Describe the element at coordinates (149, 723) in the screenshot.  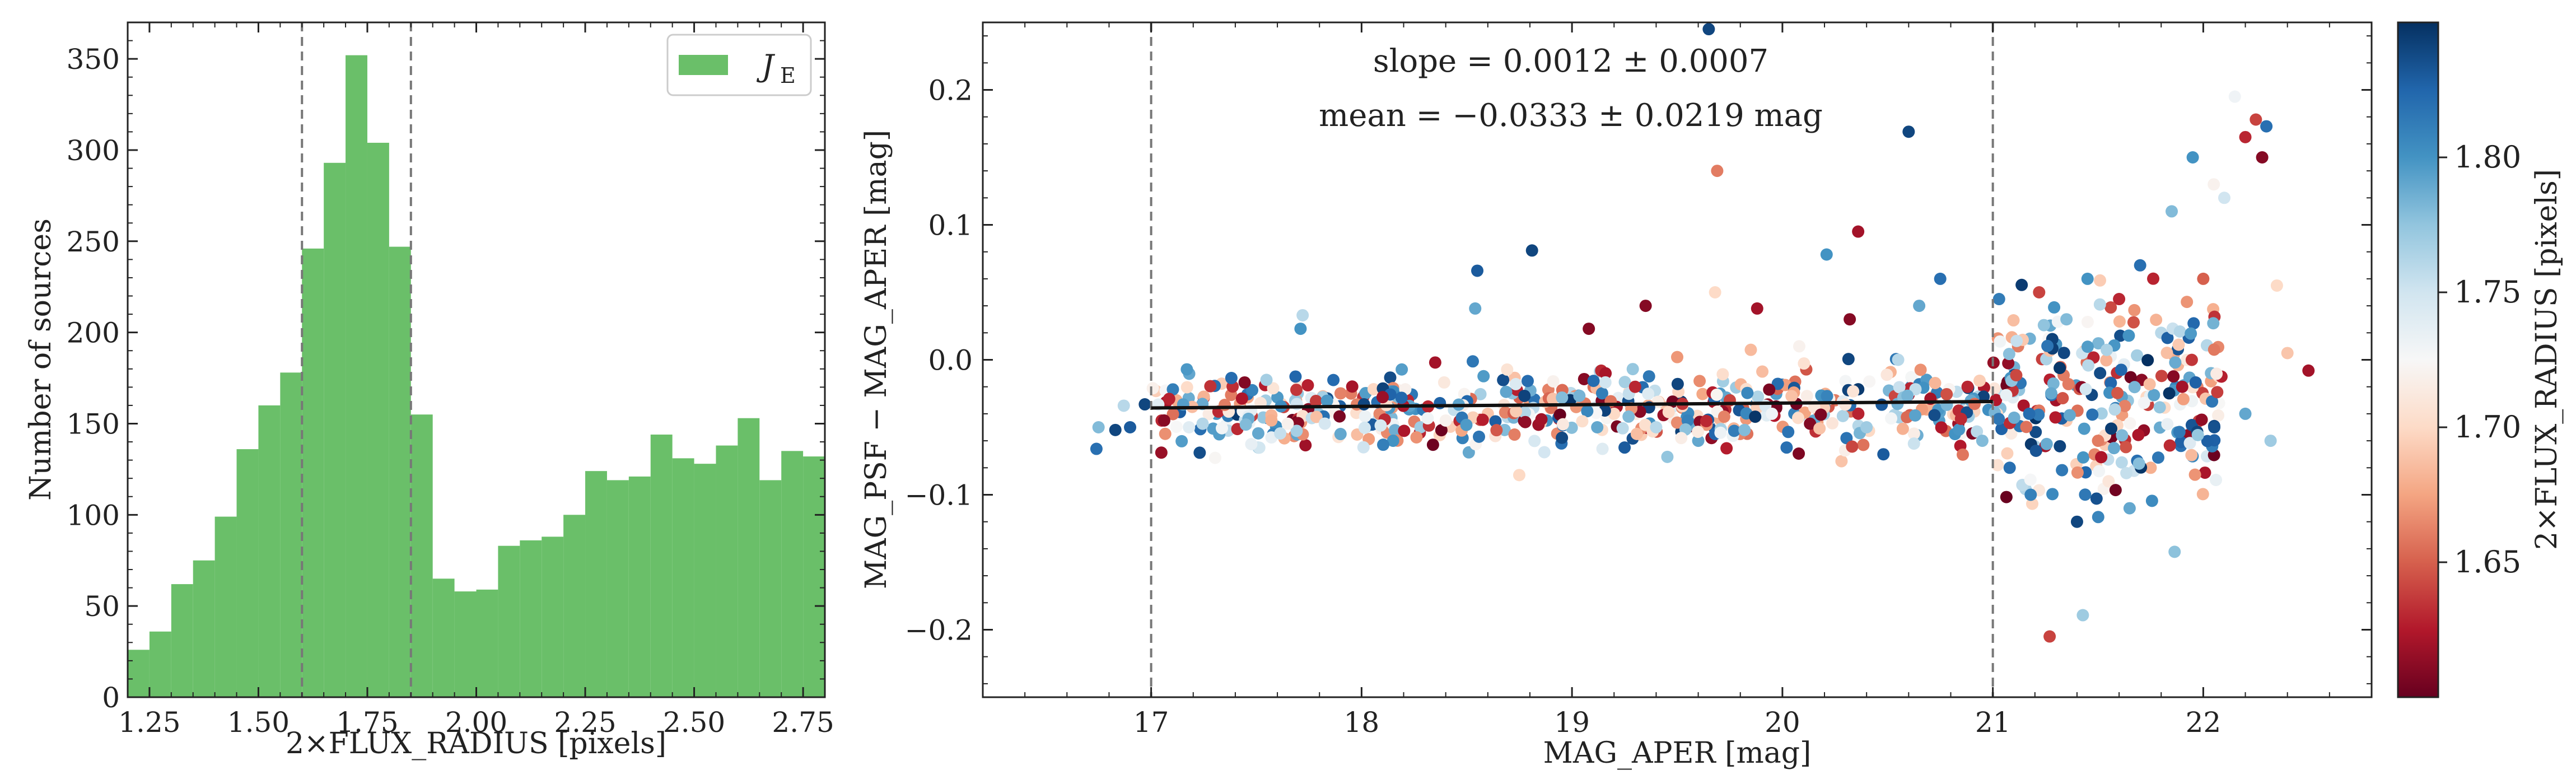
I see `histogram-xtick-label: 1.25` at that location.